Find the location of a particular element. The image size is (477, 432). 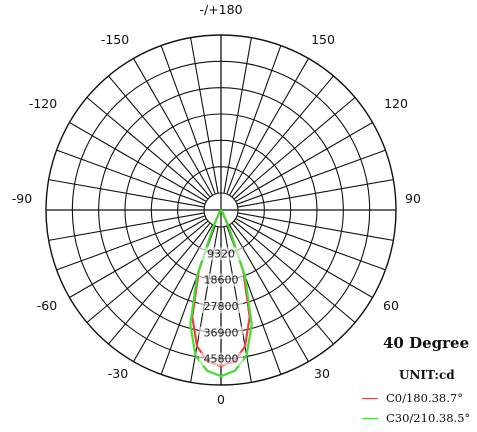

angle-label: -120 is located at coordinates (43, 103).